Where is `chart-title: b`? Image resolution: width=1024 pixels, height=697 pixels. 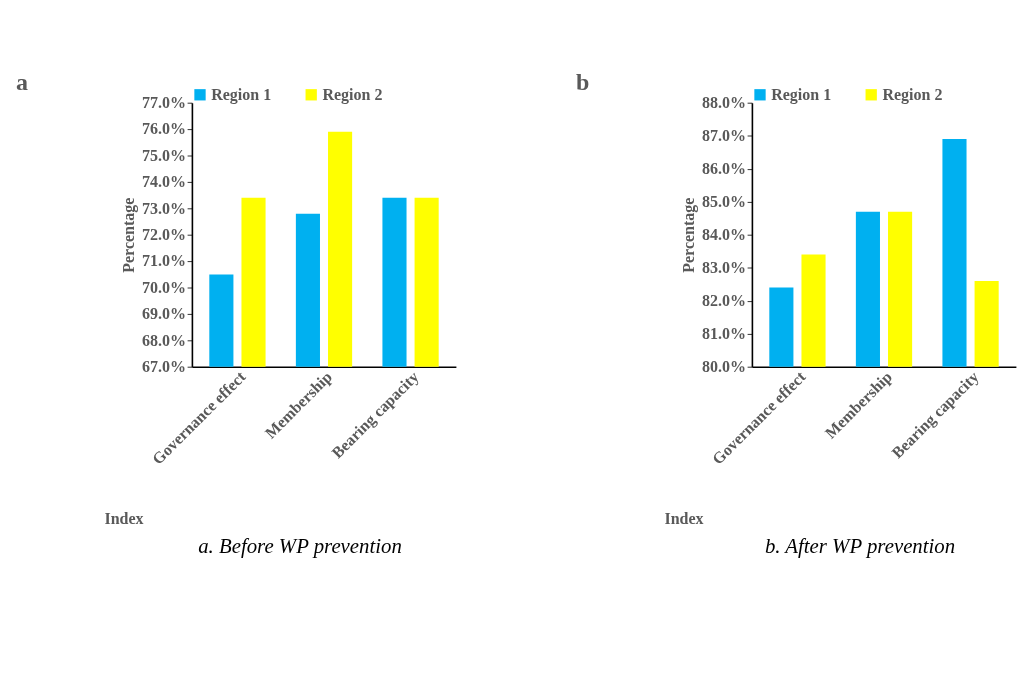 chart-title: b is located at coordinates (583, 82).